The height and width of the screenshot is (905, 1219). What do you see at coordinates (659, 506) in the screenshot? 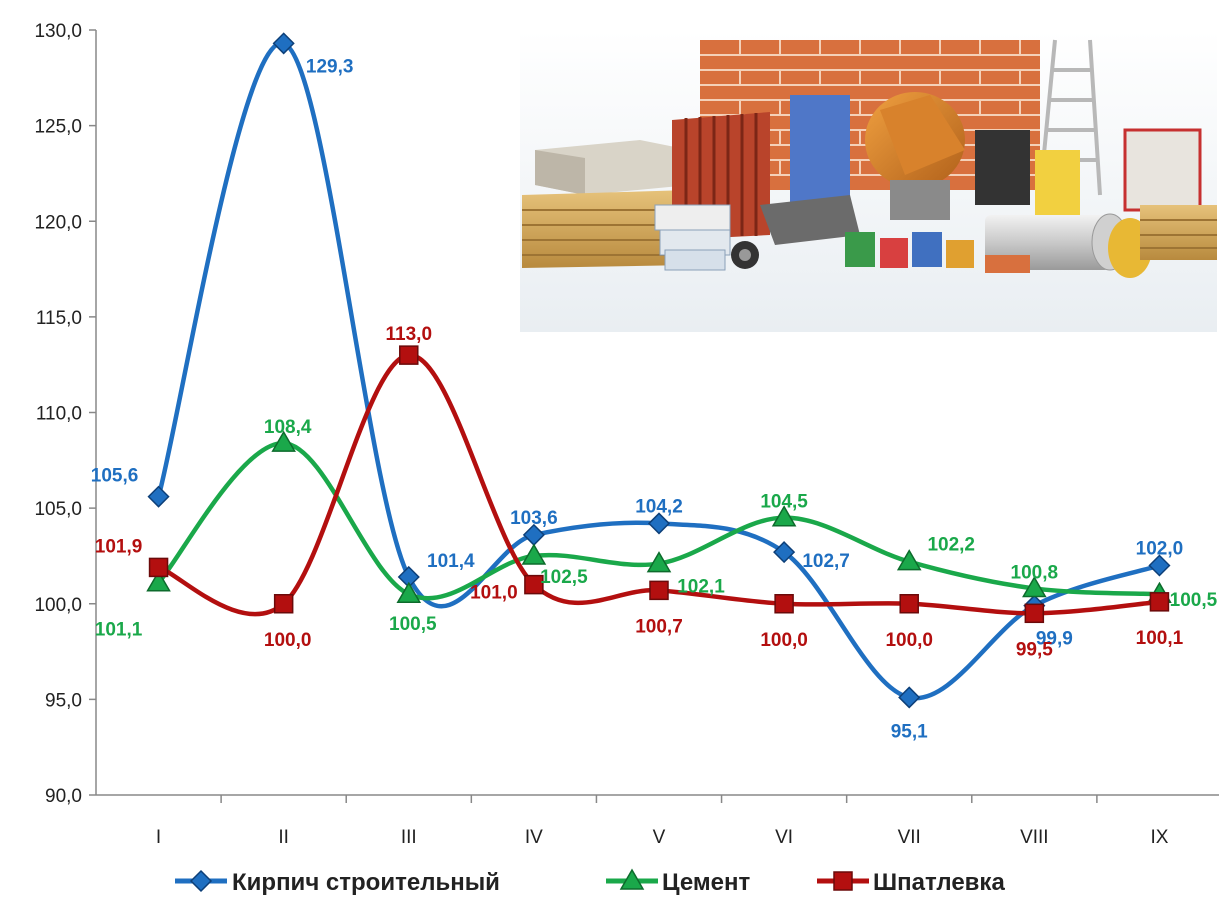
I see `data-label-brick: 104,2` at bounding box center [659, 506].